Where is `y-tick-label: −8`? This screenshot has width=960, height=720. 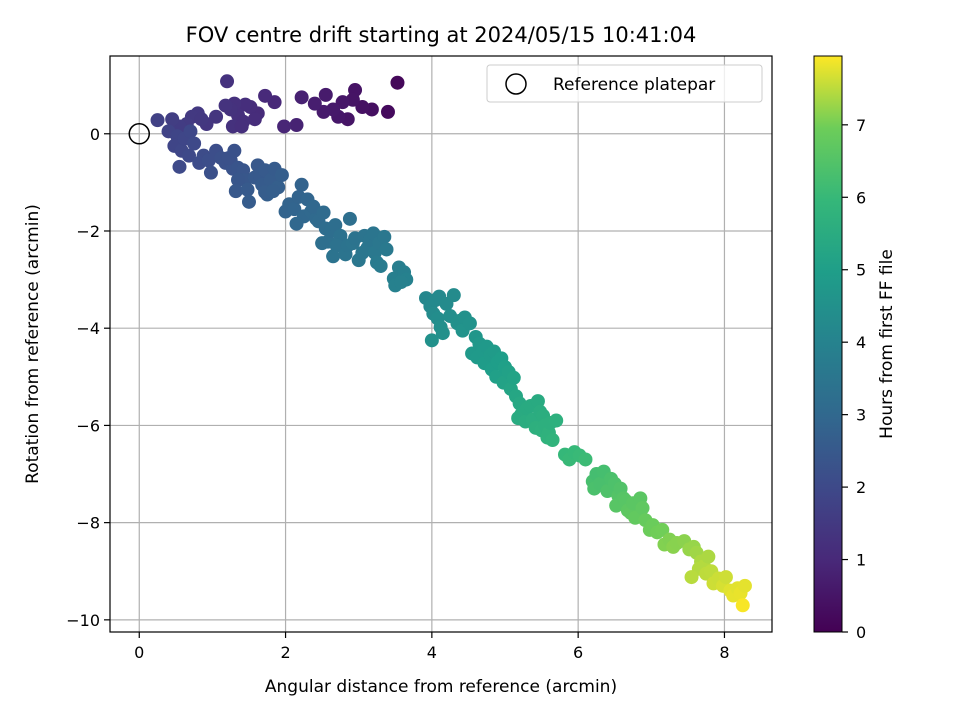 y-tick-label: −8 is located at coordinates (88, 523).